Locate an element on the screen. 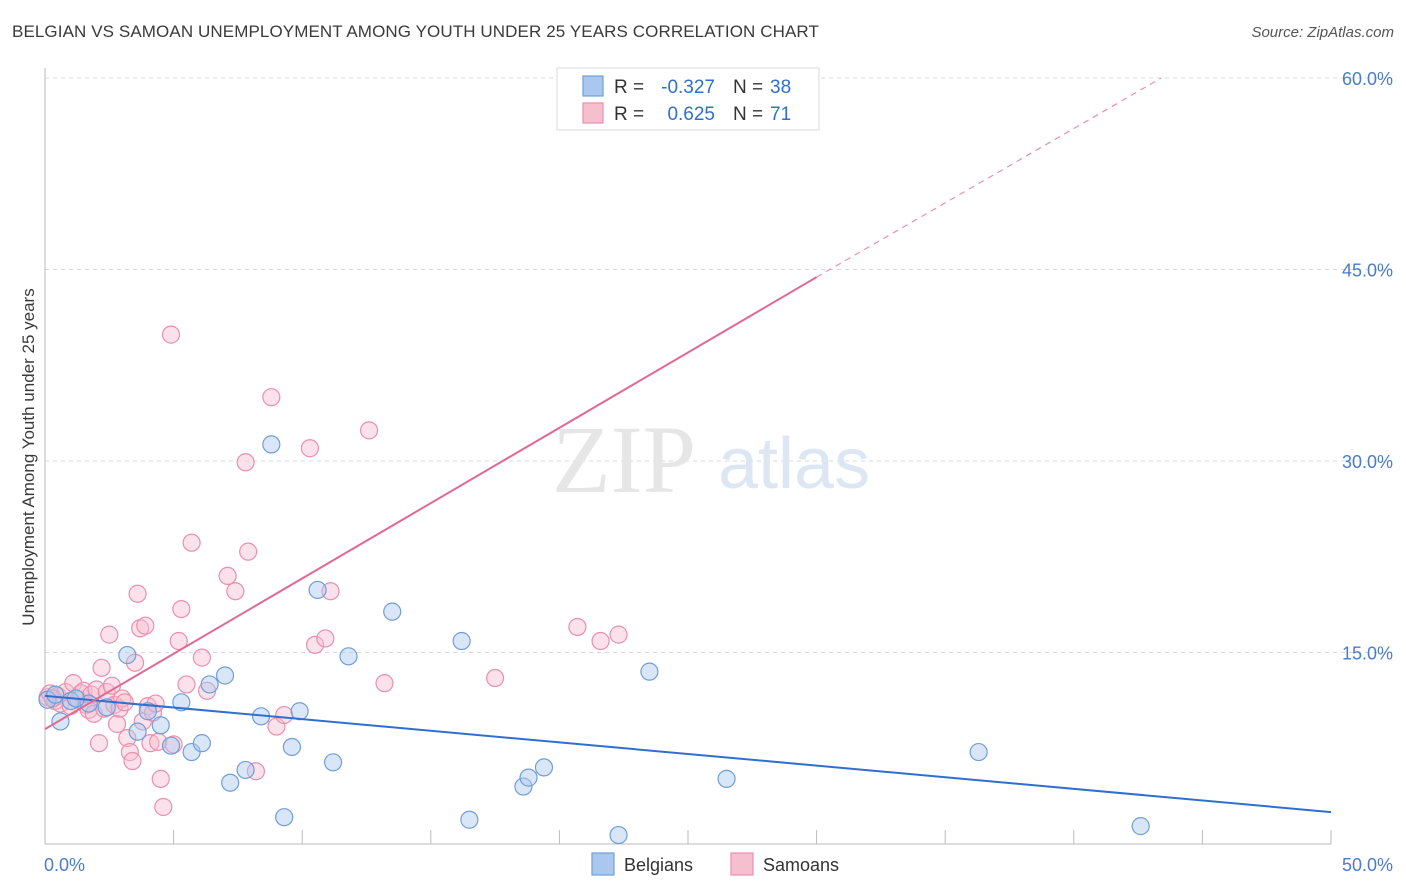 The height and width of the screenshot is (892, 1406). samoans-series-label: Samoans is located at coordinates (801, 865).